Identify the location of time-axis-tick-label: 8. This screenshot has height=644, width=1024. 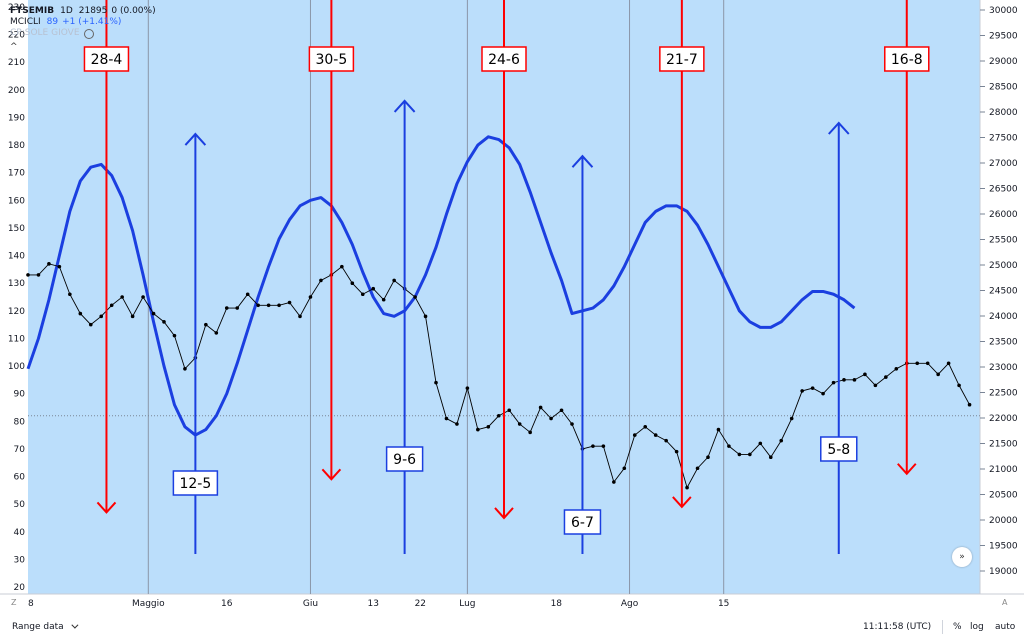
(31, 604).